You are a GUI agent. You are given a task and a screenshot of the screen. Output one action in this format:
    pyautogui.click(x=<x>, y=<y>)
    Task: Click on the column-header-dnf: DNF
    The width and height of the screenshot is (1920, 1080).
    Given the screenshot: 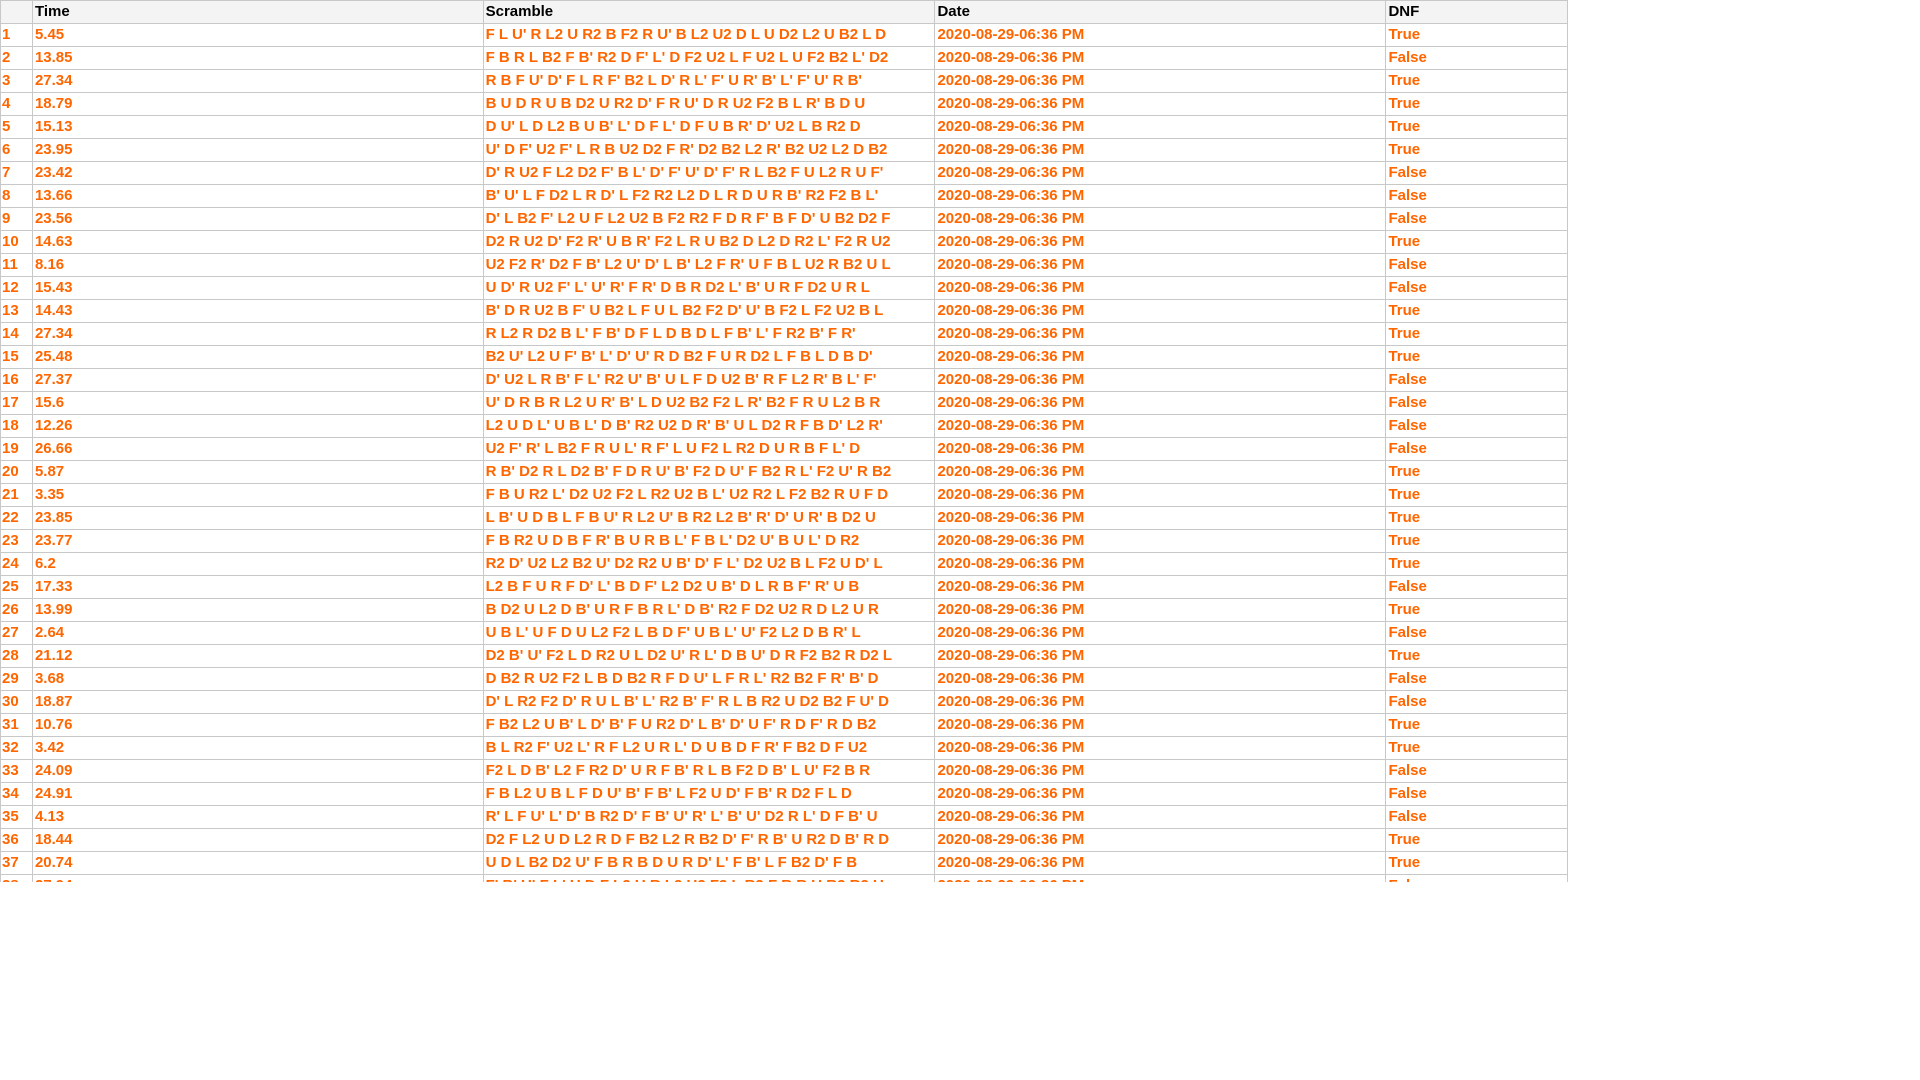 What is the action you would take?
    pyautogui.click(x=1476, y=12)
    